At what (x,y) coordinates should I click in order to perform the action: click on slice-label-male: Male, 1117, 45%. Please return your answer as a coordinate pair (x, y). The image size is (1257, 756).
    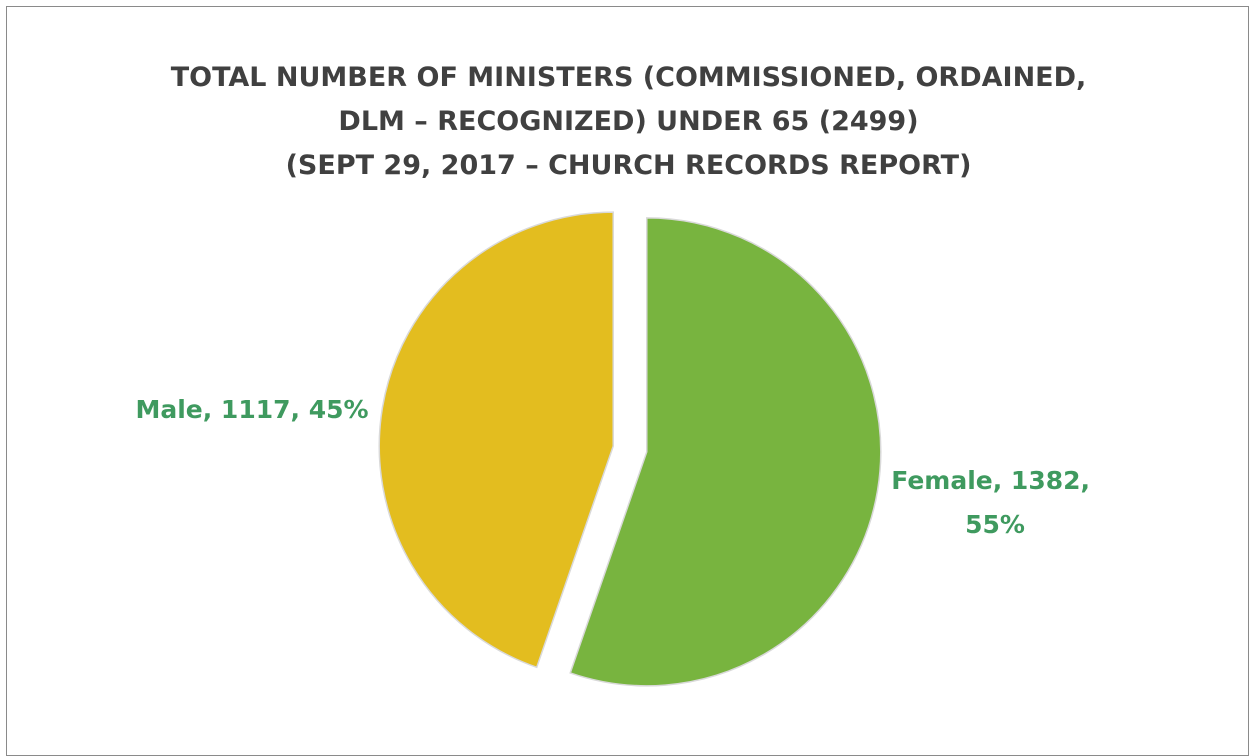
    Looking at the image, I should click on (251, 409).